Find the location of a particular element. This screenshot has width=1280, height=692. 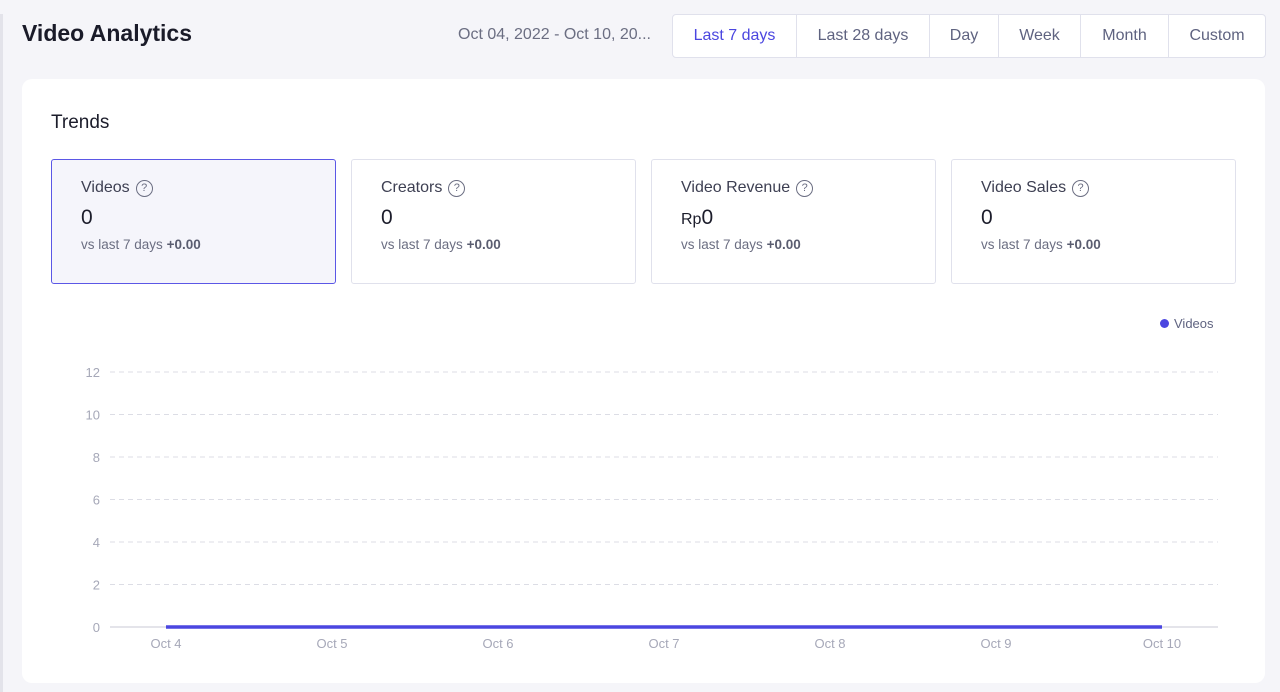

metric-card-creators: Creators? 0 vs last 7 days +0.00 is located at coordinates (493, 221).